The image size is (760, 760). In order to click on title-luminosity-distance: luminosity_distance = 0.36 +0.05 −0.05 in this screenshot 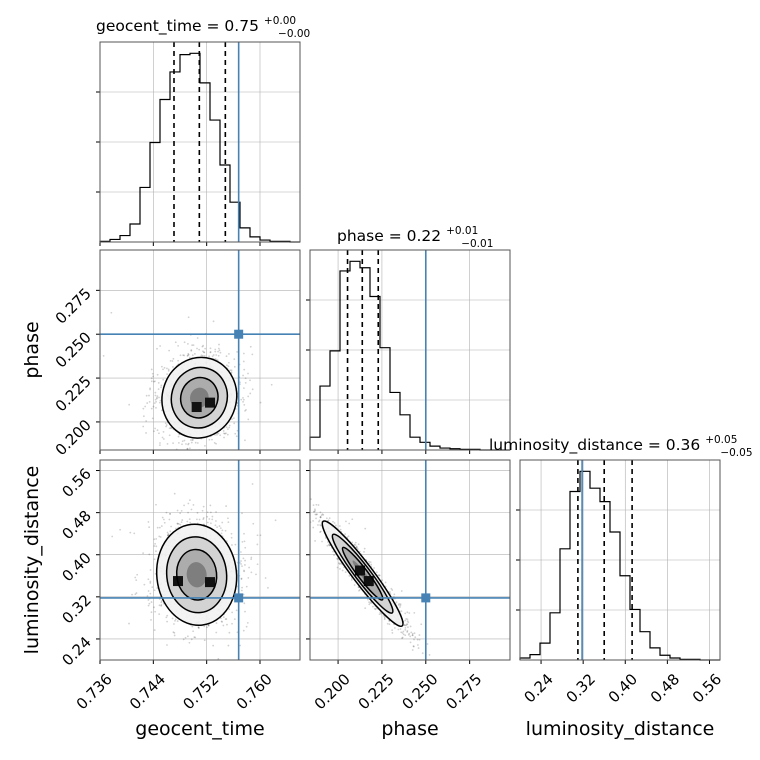, I will do `click(621, 444)`.